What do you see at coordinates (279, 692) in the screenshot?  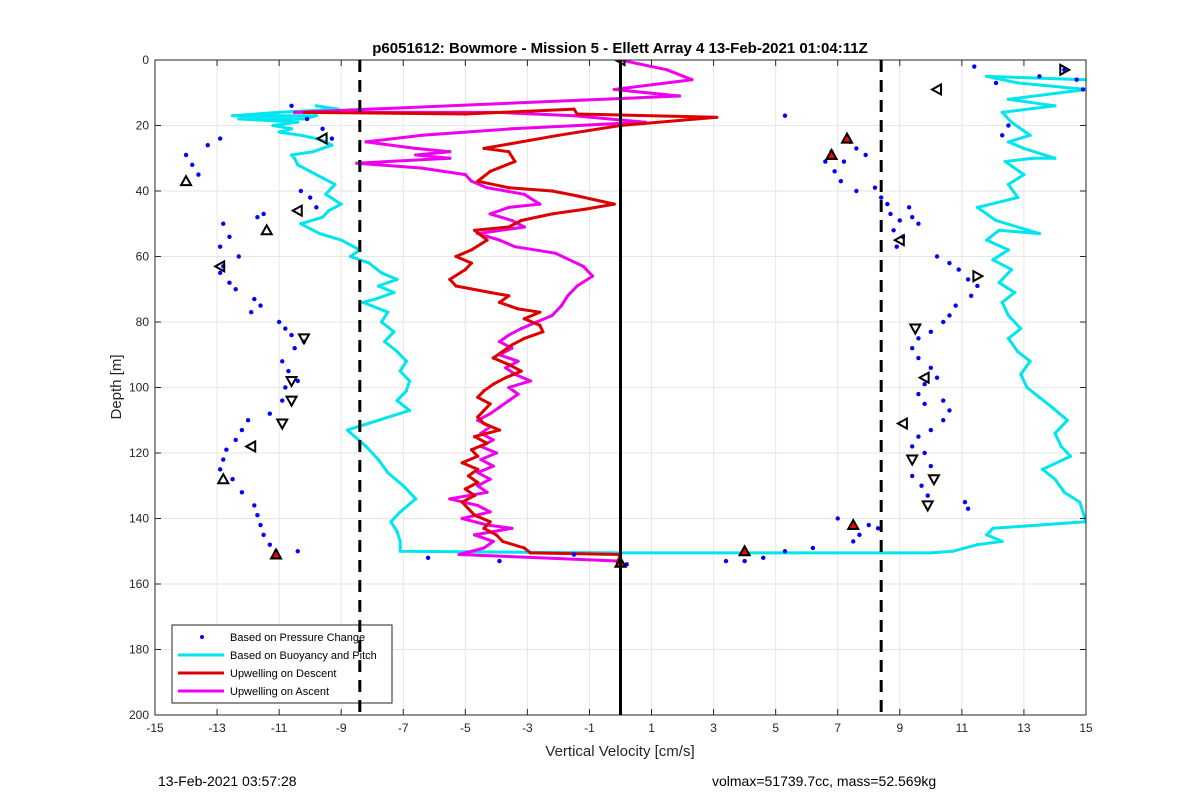 I see `legend-label: Upwelling on Ascent` at bounding box center [279, 692].